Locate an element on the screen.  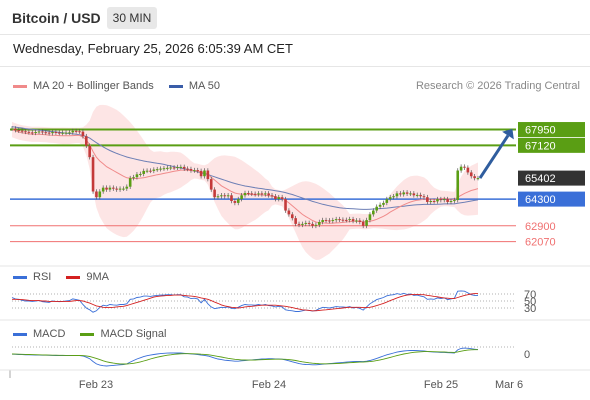
legend-label-ma20: MA 20 + Bollinger Bands is located at coordinates (93, 86).